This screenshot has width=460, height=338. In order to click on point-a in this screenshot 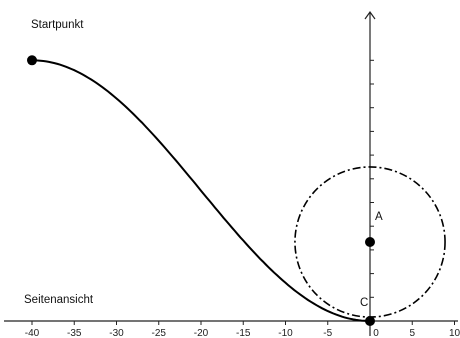, I will do `click(370, 242)`.